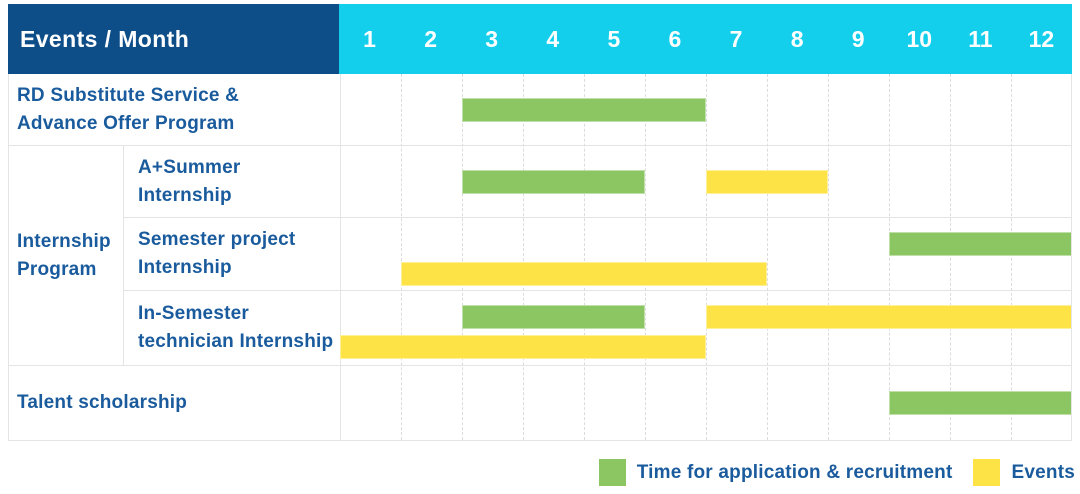  Describe the element at coordinates (217, 253) in the screenshot. I see `row-label-semester-project: Semester project Internship` at that location.